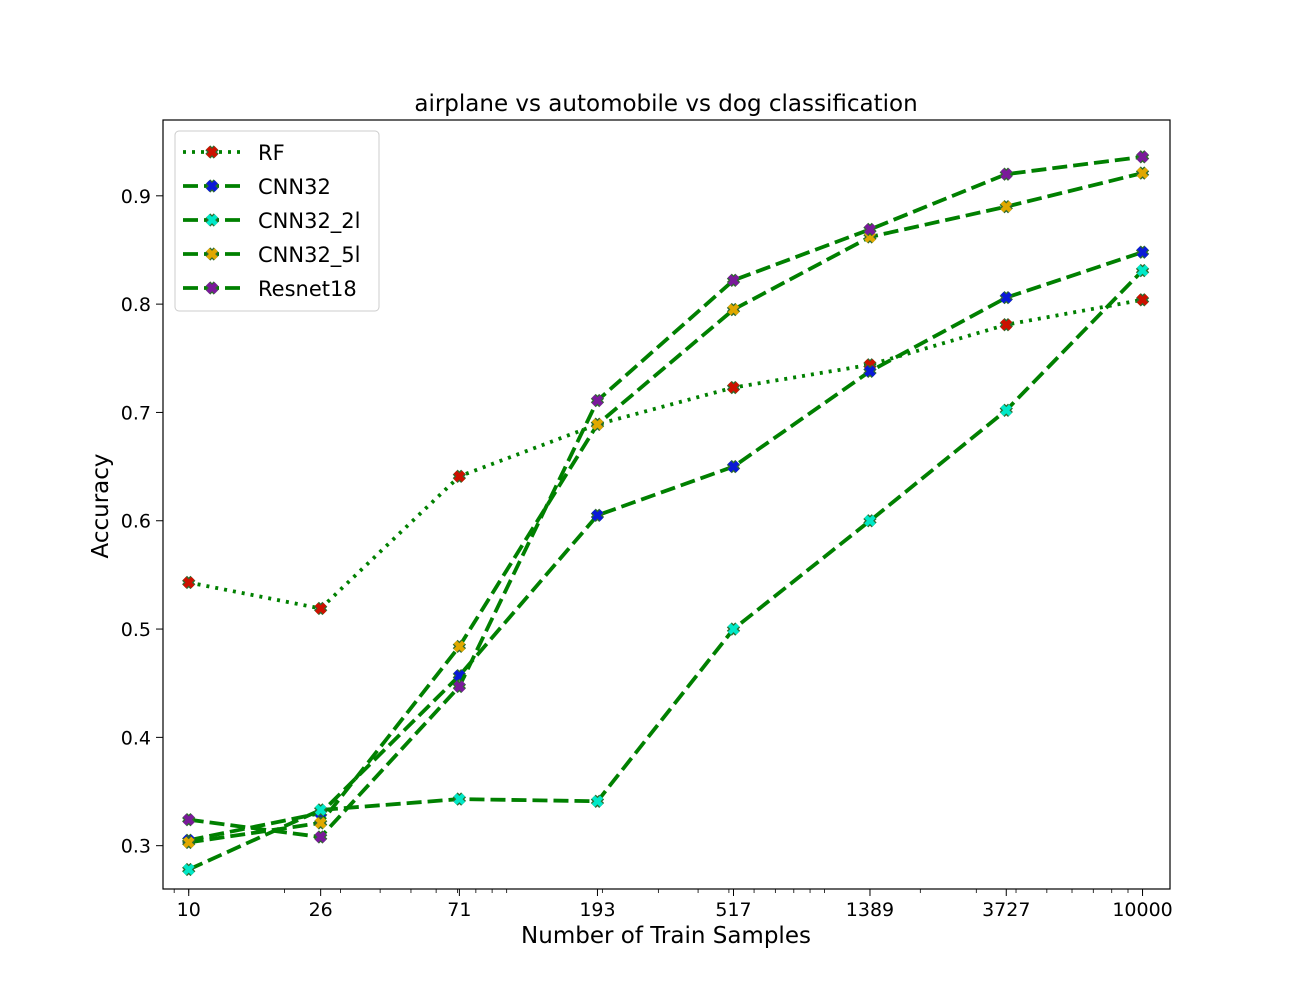 The width and height of the screenshot is (1300, 1000). What do you see at coordinates (309, 221) in the screenshot?
I see `legend-label: CNN32_2l` at bounding box center [309, 221].